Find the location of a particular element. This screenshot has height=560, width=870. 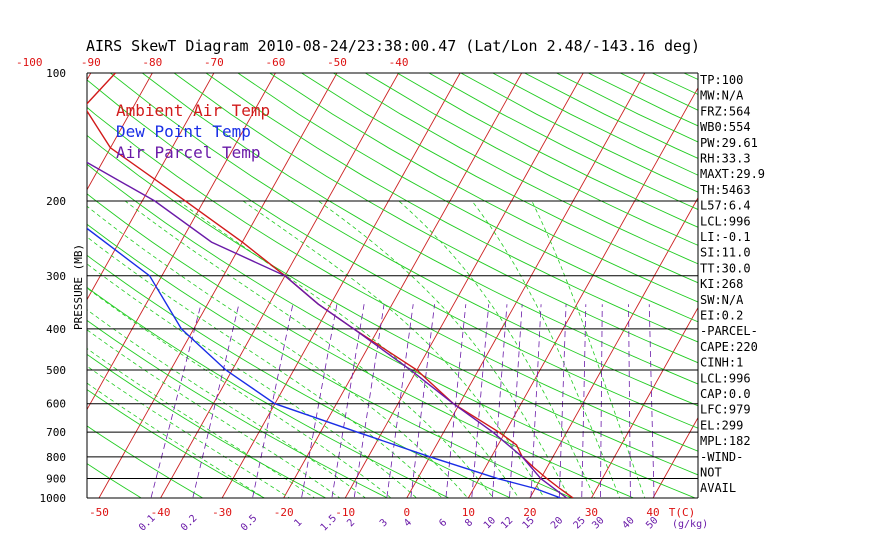

index-label: KI:268 is located at coordinates (721, 284).